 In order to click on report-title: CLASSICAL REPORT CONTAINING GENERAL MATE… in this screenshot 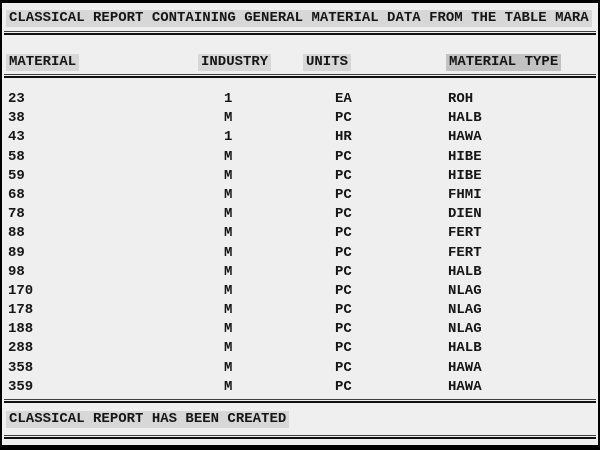, I will do `click(299, 18)`.